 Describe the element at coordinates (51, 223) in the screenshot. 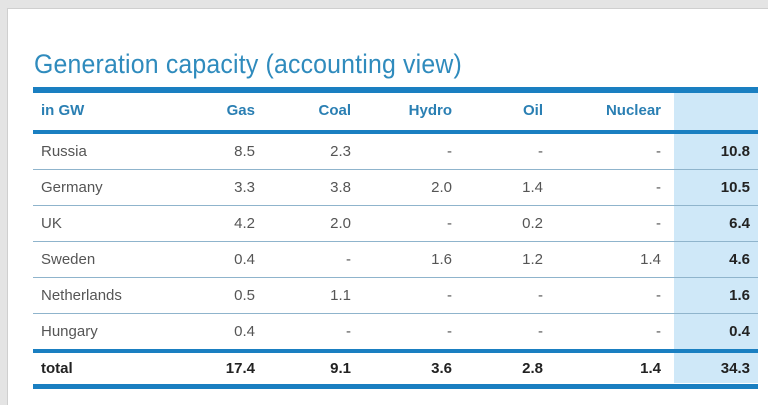

I see `row-label: UK` at that location.